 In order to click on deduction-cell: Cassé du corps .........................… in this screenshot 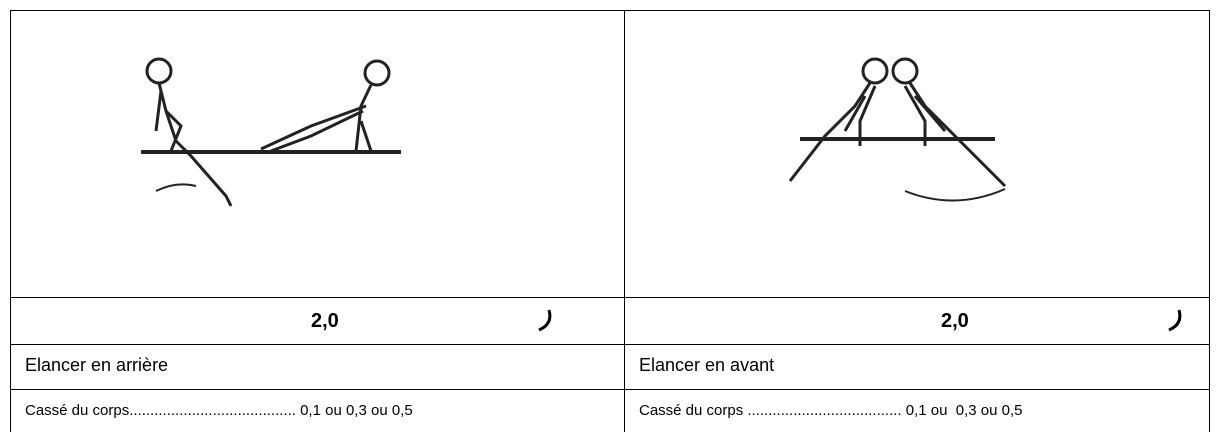, I will do `click(917, 410)`.